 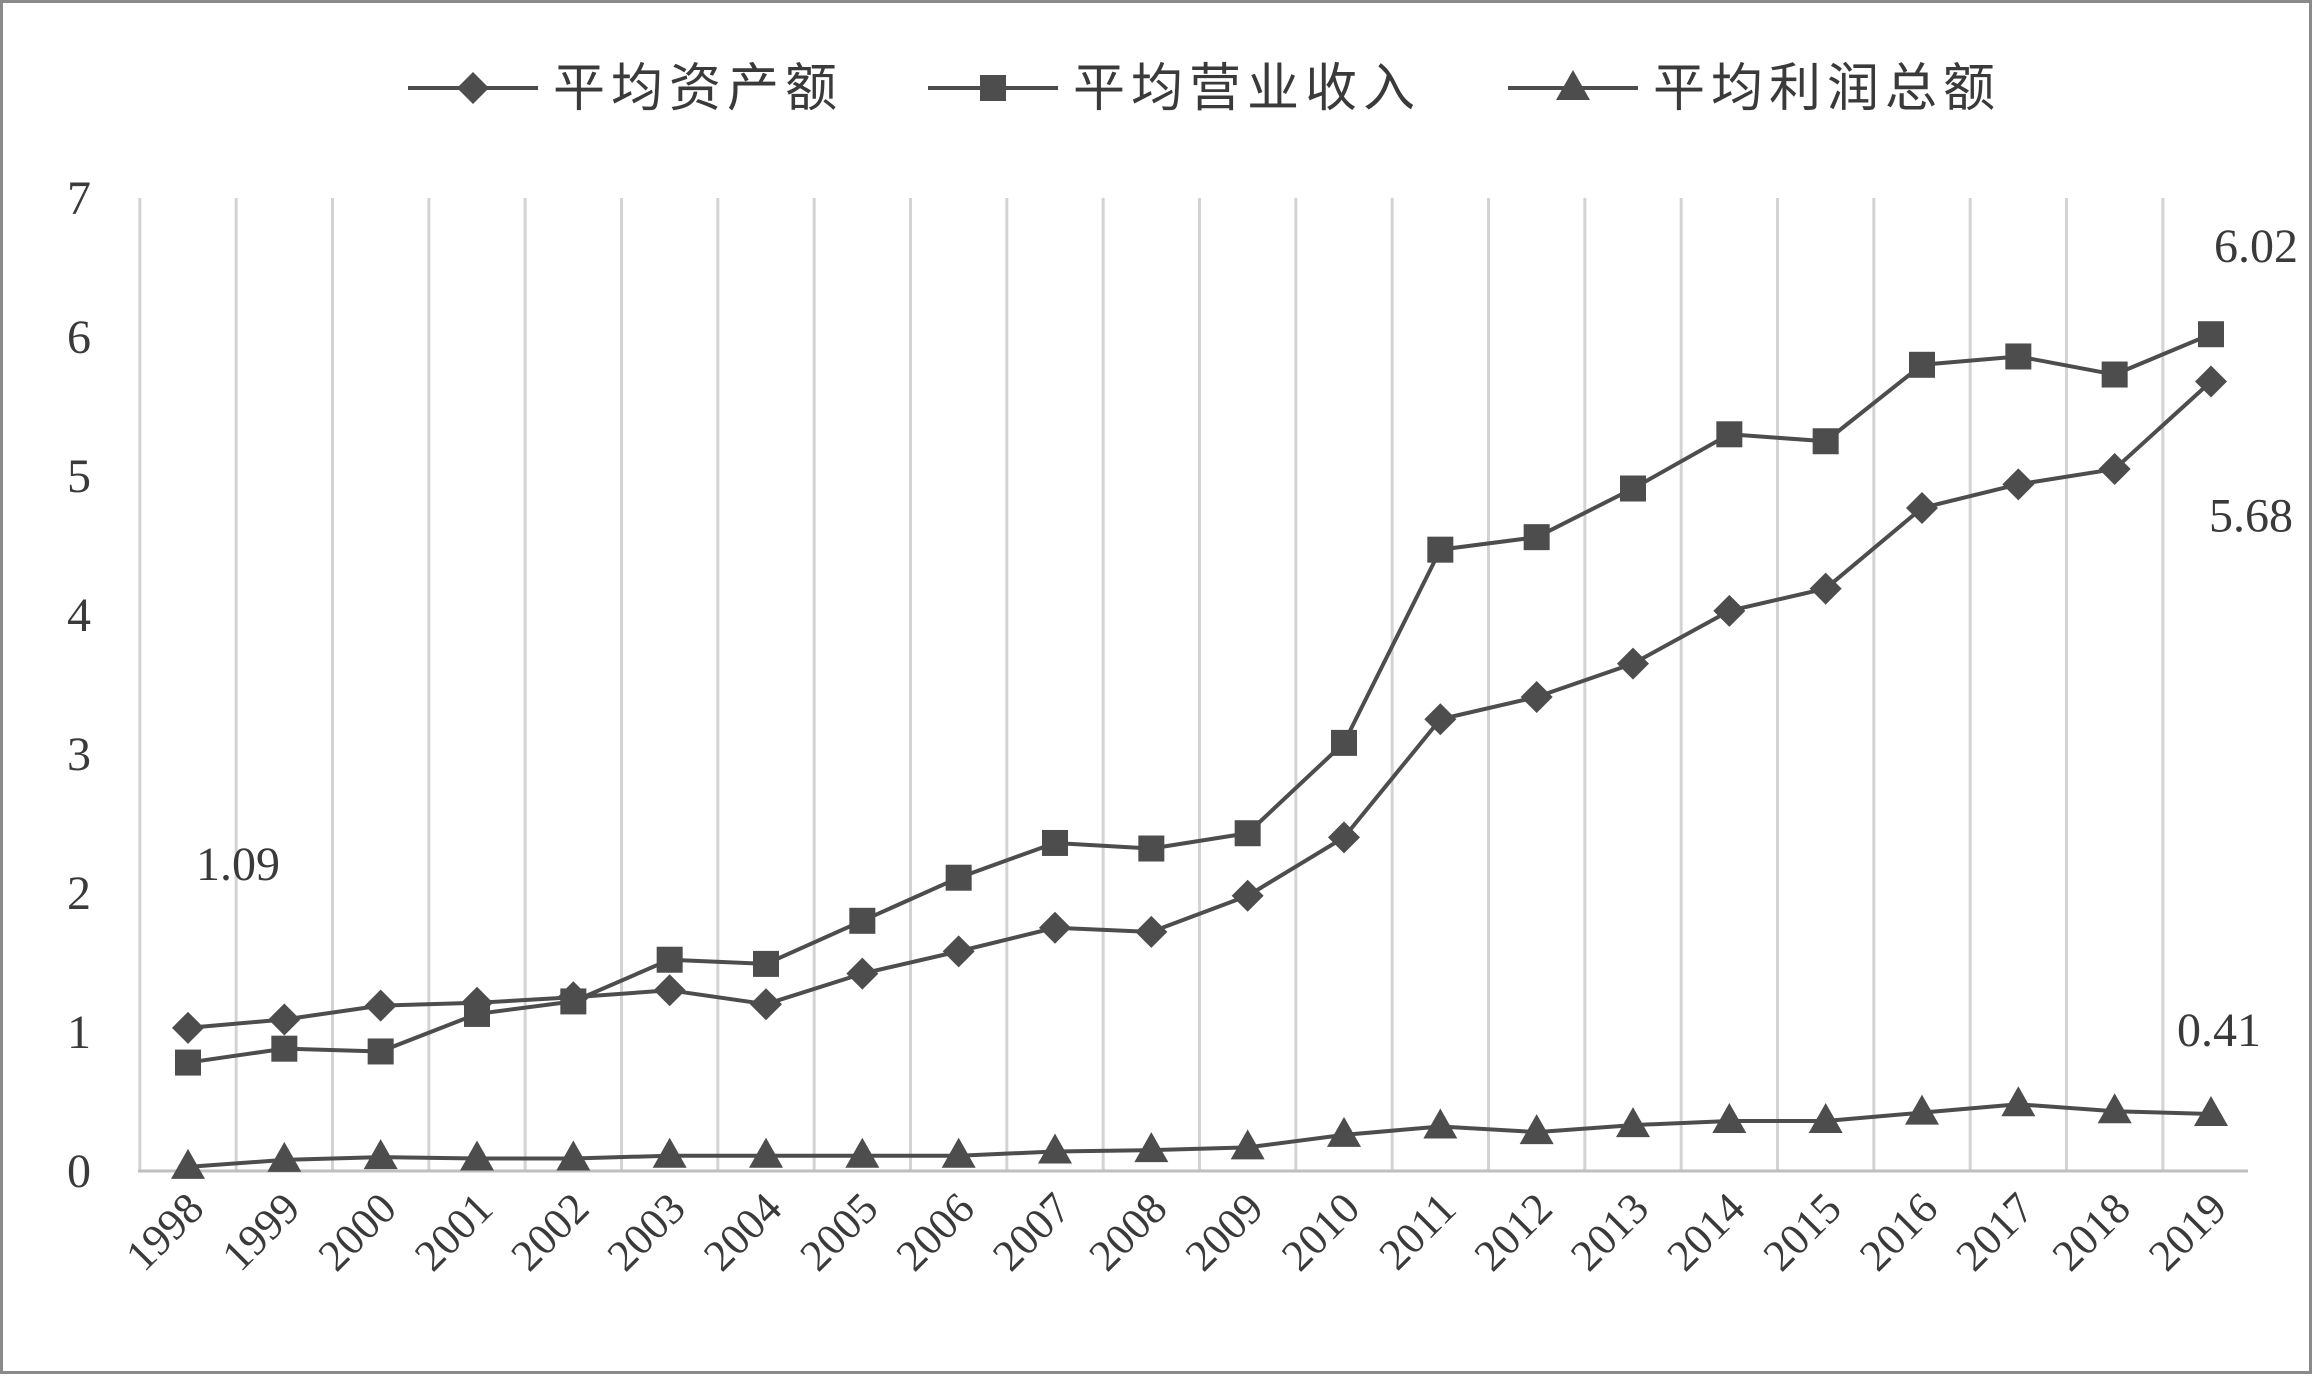 I want to click on y-tick-label: 5, so click(x=79, y=476).